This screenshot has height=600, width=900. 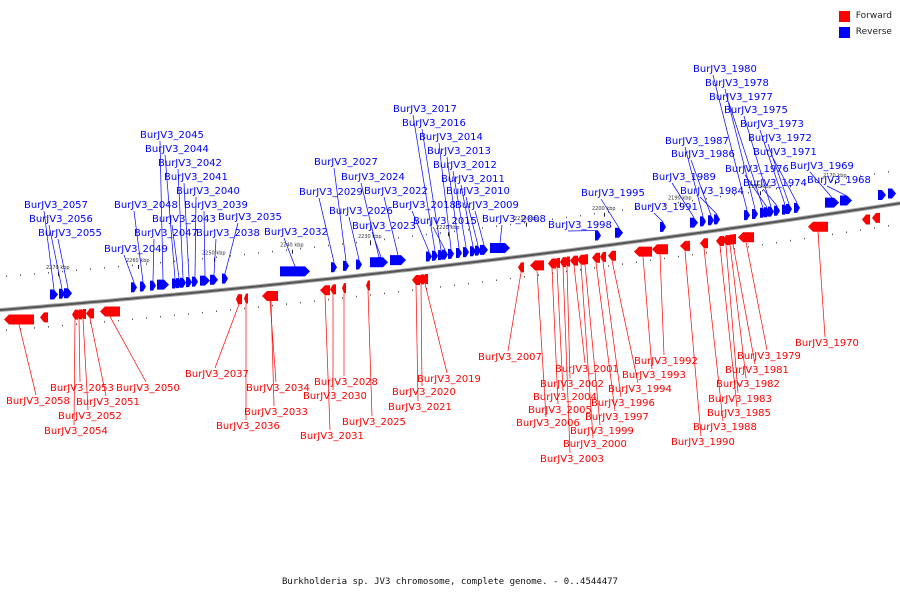 What do you see at coordinates (184, 219) in the screenshot?
I see `reverse-gene-label: BurJV3_2043` at bounding box center [184, 219].